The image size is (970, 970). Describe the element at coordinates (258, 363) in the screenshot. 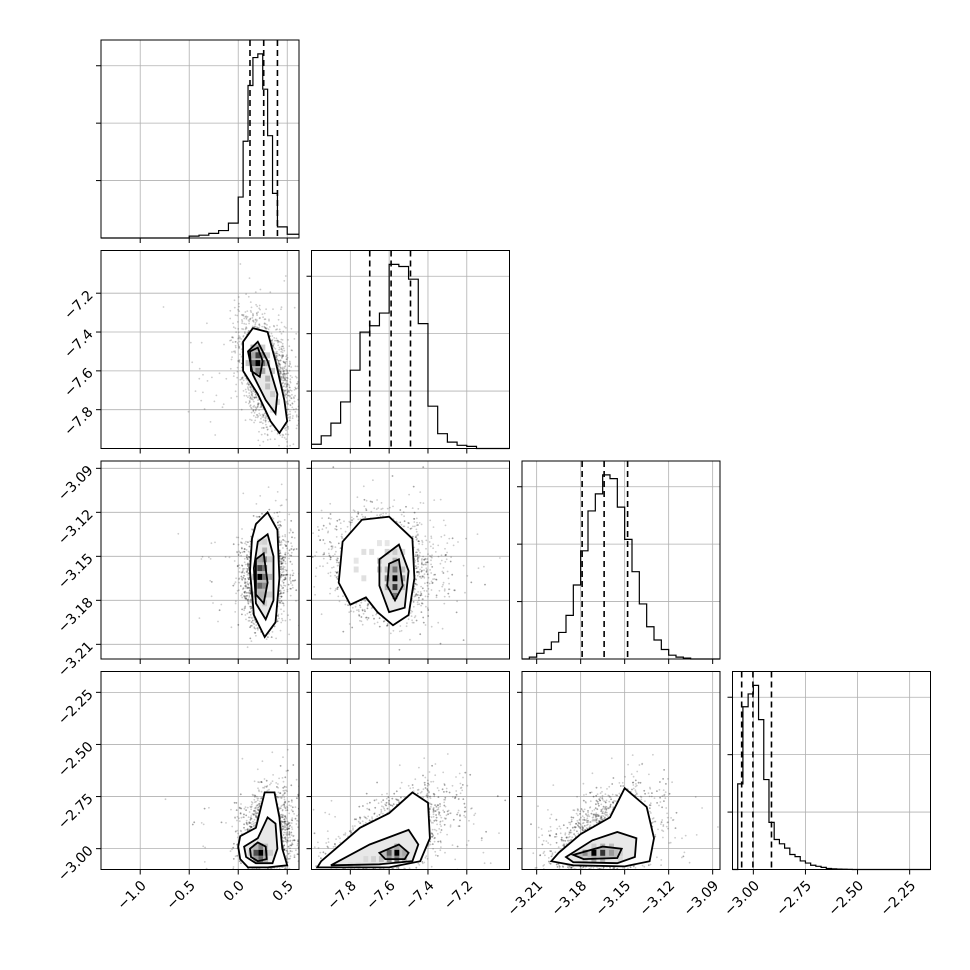

I see `density-pixel` at that location.